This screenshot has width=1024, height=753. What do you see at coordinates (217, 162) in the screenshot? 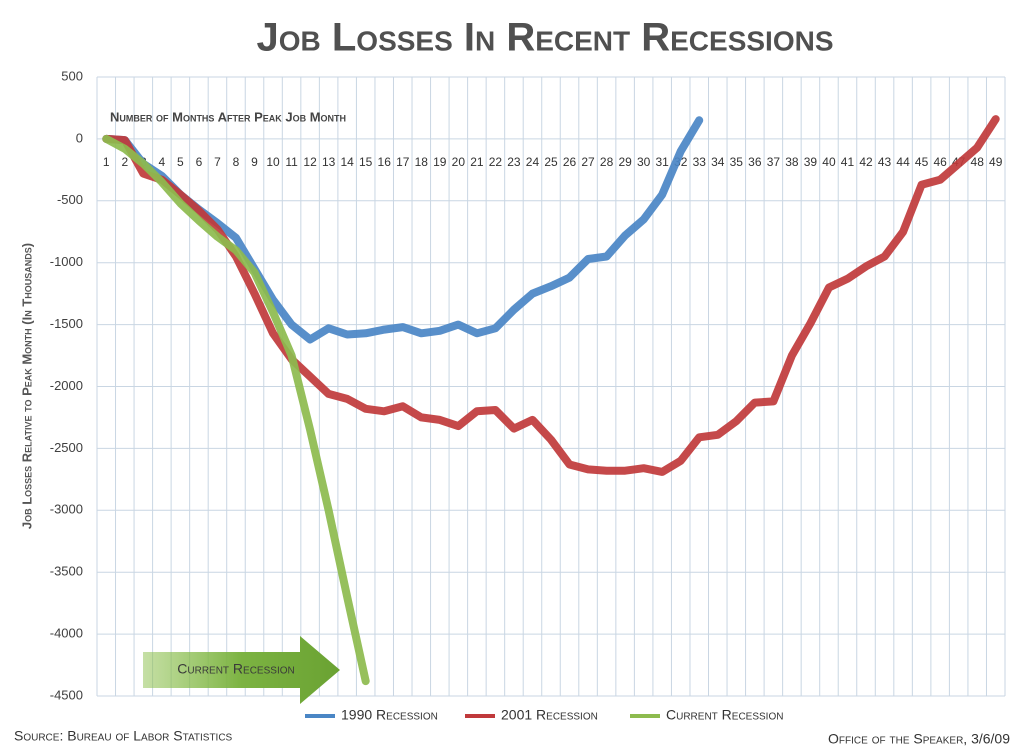
I see `x-tick-label: 7` at bounding box center [217, 162].